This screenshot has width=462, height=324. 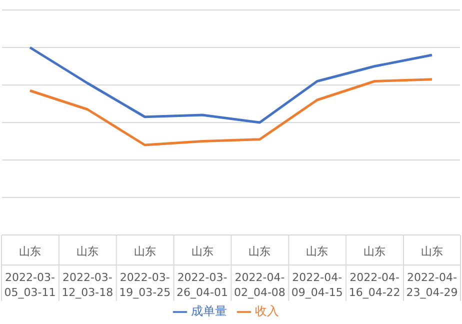 What do you see at coordinates (88, 272) in the screenshot?
I see `x-tick-label: 山东 2022-03-12_03-18` at bounding box center [88, 272].